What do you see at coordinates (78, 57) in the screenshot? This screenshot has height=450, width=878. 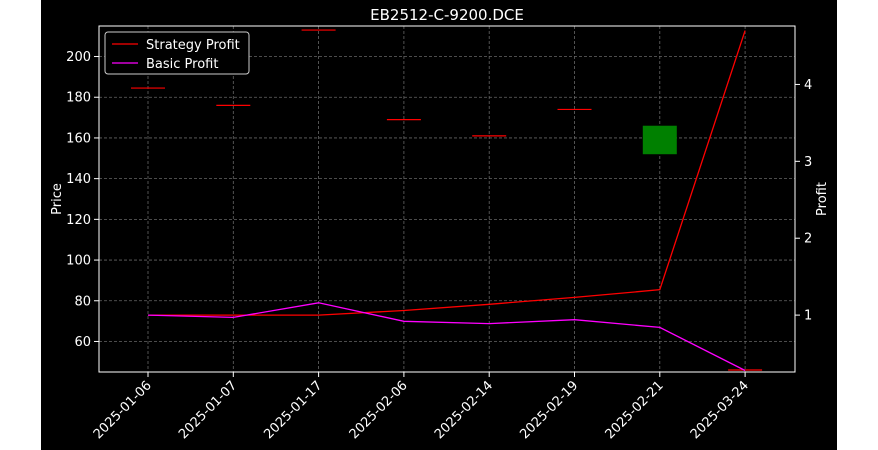 I see `y-left-tick-label: 200` at bounding box center [78, 57].